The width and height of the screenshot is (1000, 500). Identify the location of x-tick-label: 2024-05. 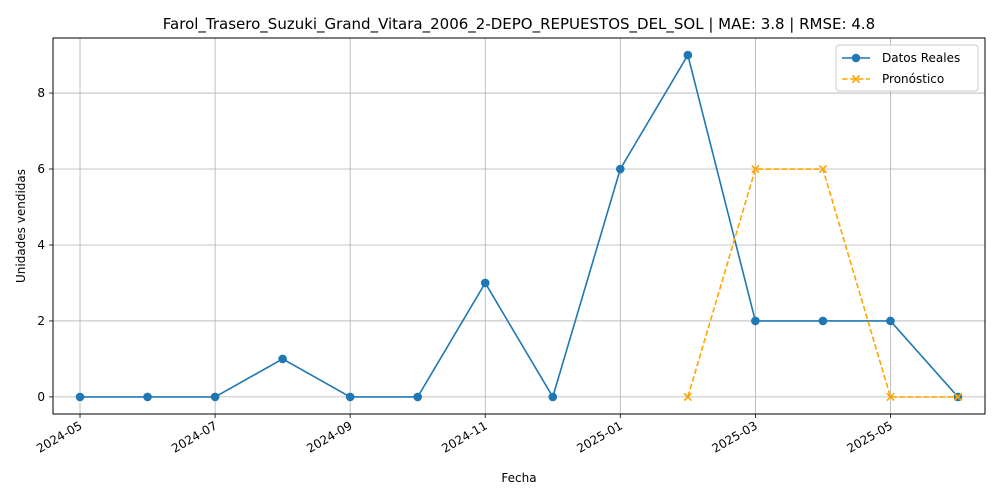
(59, 436).